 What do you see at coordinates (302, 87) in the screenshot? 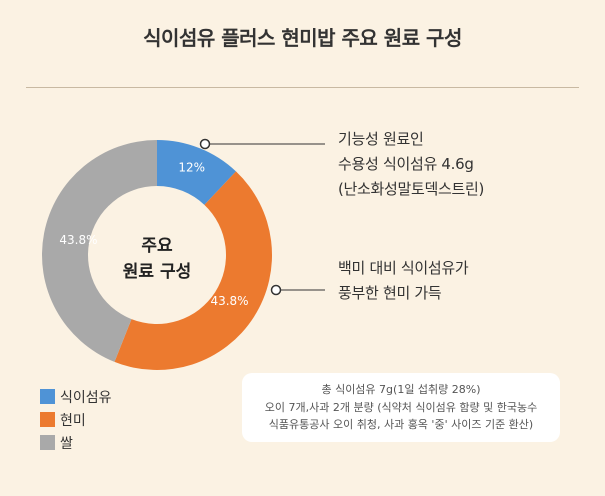
I see `title-divider` at bounding box center [302, 87].